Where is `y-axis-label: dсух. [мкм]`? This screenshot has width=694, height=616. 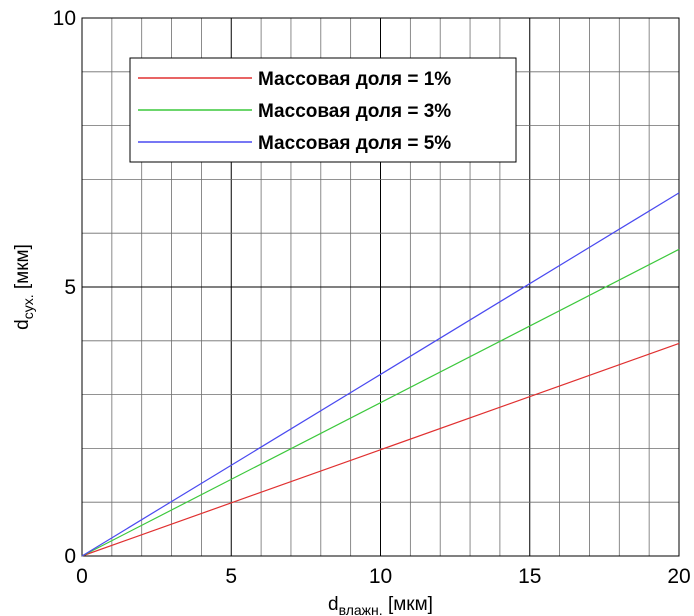 y-axis-label: dсух. [мкм] is located at coordinates (24, 287).